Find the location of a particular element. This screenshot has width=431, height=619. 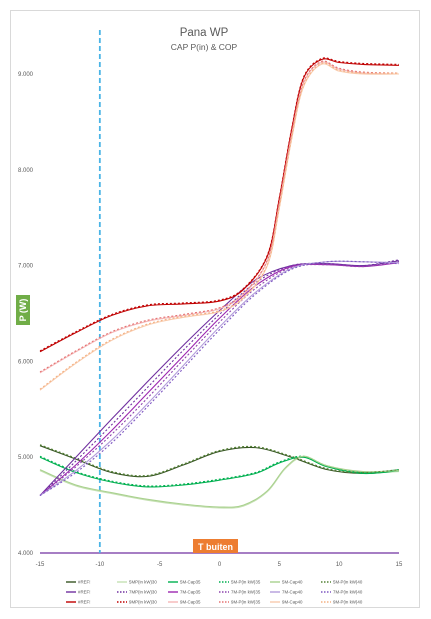

chart-title: Pana WP is located at coordinates (204, 33).